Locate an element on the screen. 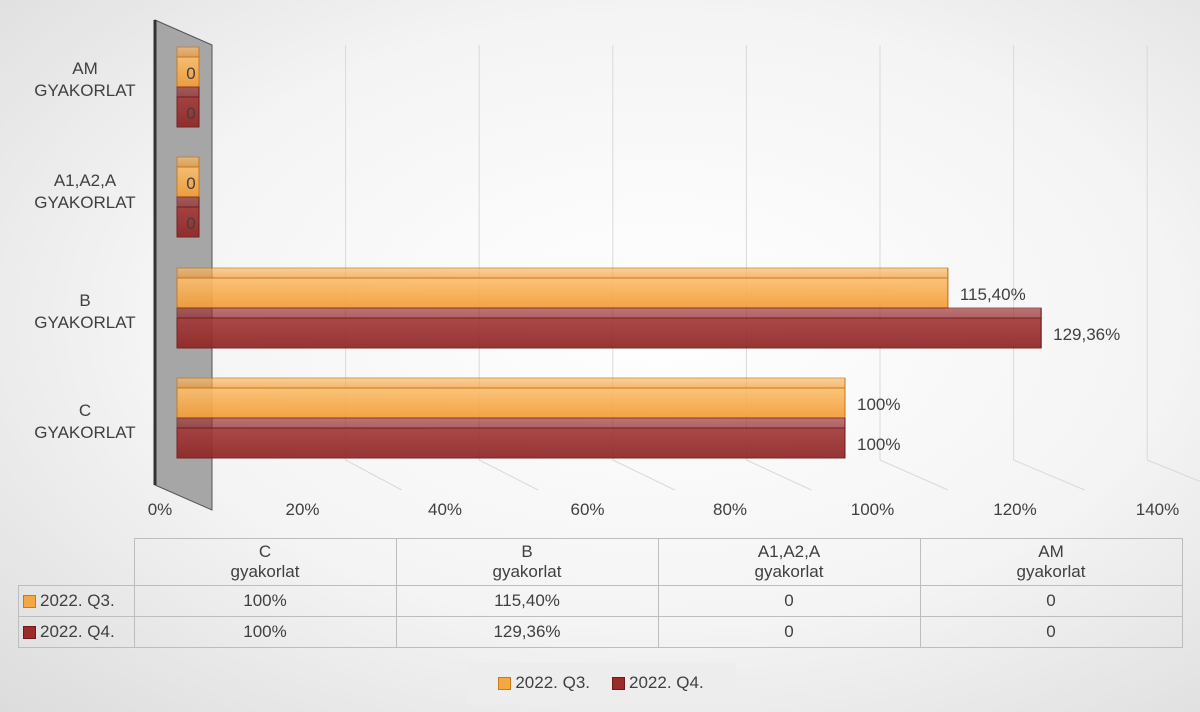  legend-label: 2022. Q4. is located at coordinates (666, 682).